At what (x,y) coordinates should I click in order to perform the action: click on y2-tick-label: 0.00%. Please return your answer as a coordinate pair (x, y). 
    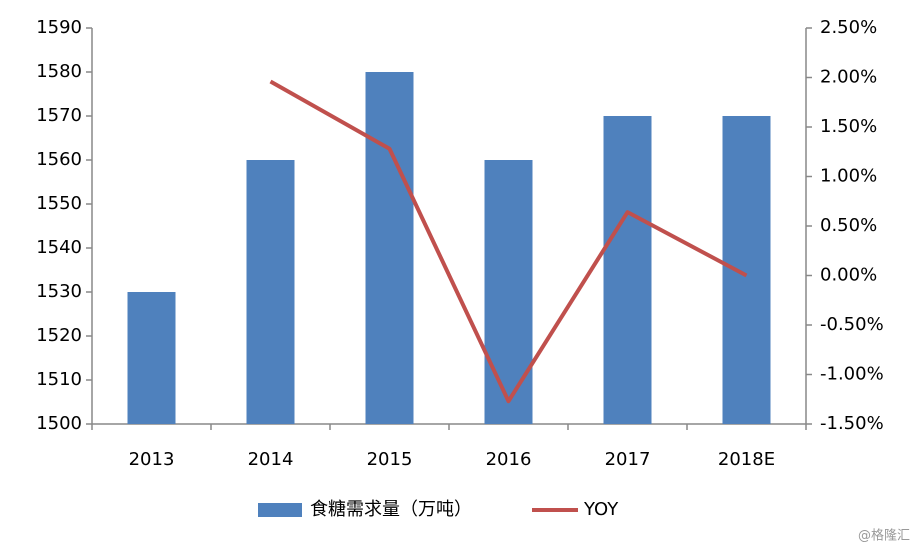
    Looking at the image, I should click on (848, 275).